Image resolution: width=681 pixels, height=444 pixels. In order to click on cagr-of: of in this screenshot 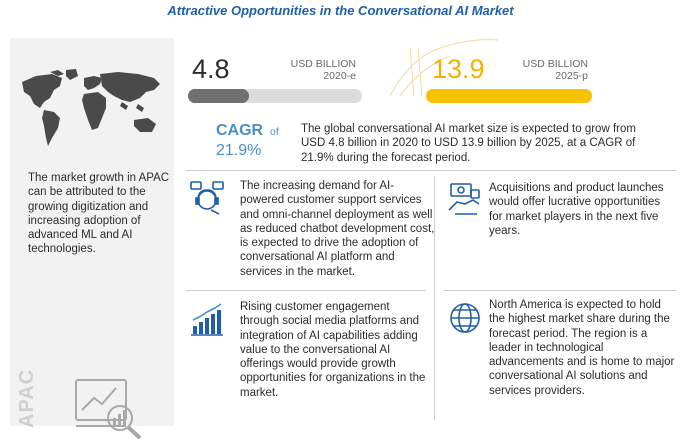, I will do `click(274, 132)`.